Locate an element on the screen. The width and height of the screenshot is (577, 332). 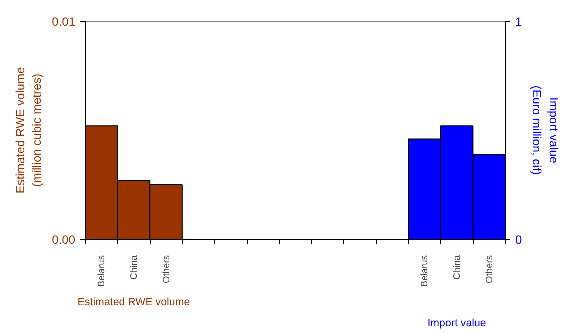
text: Estimated RWE volume is located at coordinates (134, 302).